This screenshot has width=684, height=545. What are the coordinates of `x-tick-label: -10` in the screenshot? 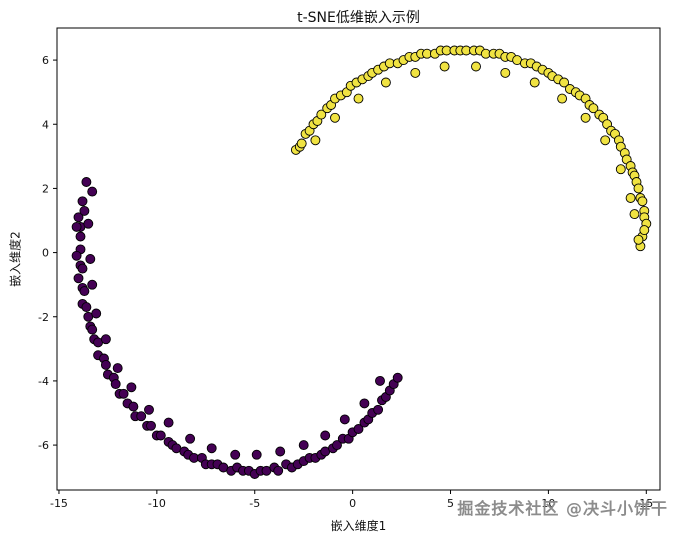 It's located at (157, 503).